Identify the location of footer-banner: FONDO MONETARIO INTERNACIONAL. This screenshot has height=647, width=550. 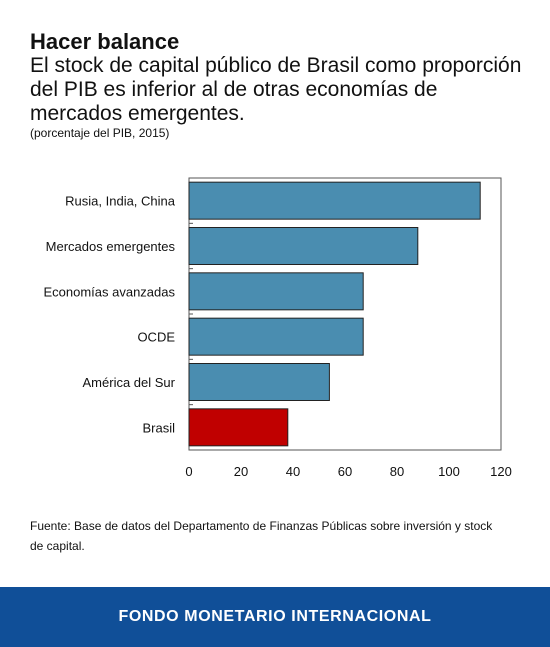
(275, 617).